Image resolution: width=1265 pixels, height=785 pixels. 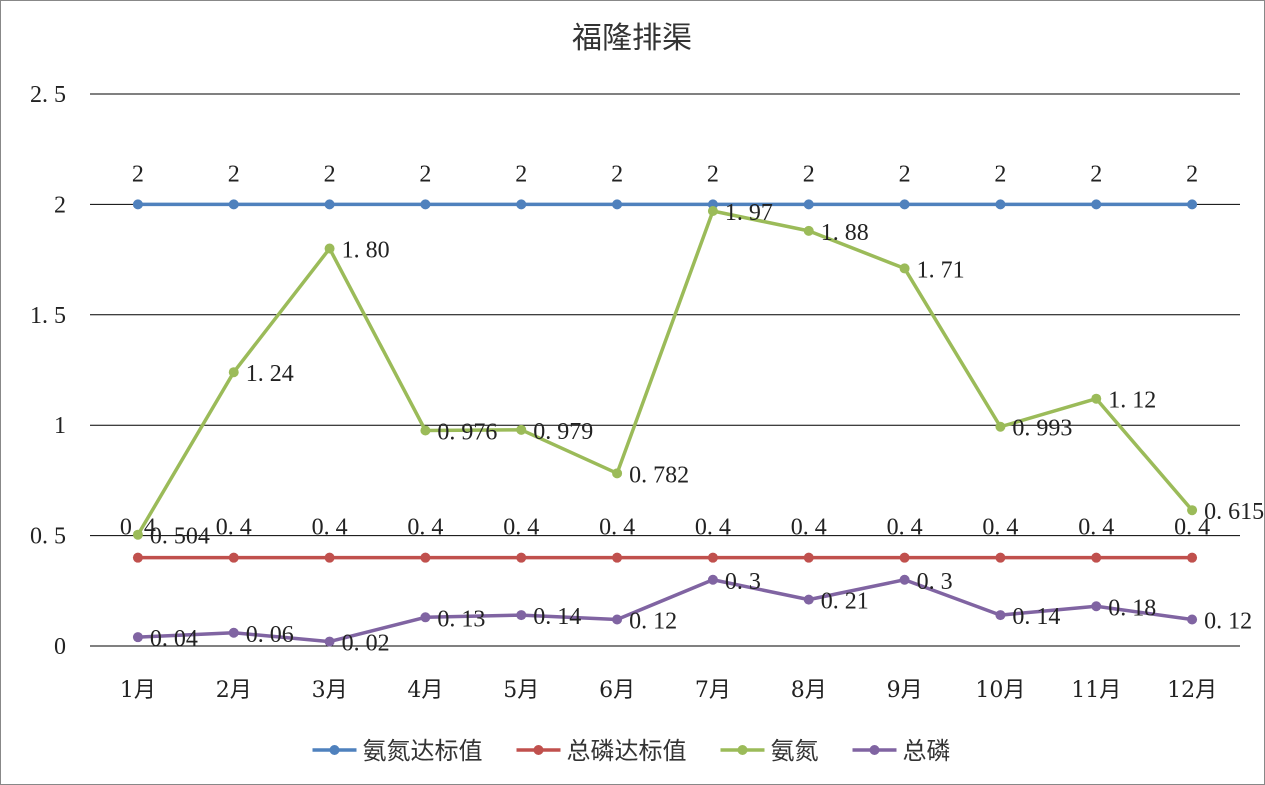 I want to click on x-tick-label: 10月, so click(x=1000, y=690).